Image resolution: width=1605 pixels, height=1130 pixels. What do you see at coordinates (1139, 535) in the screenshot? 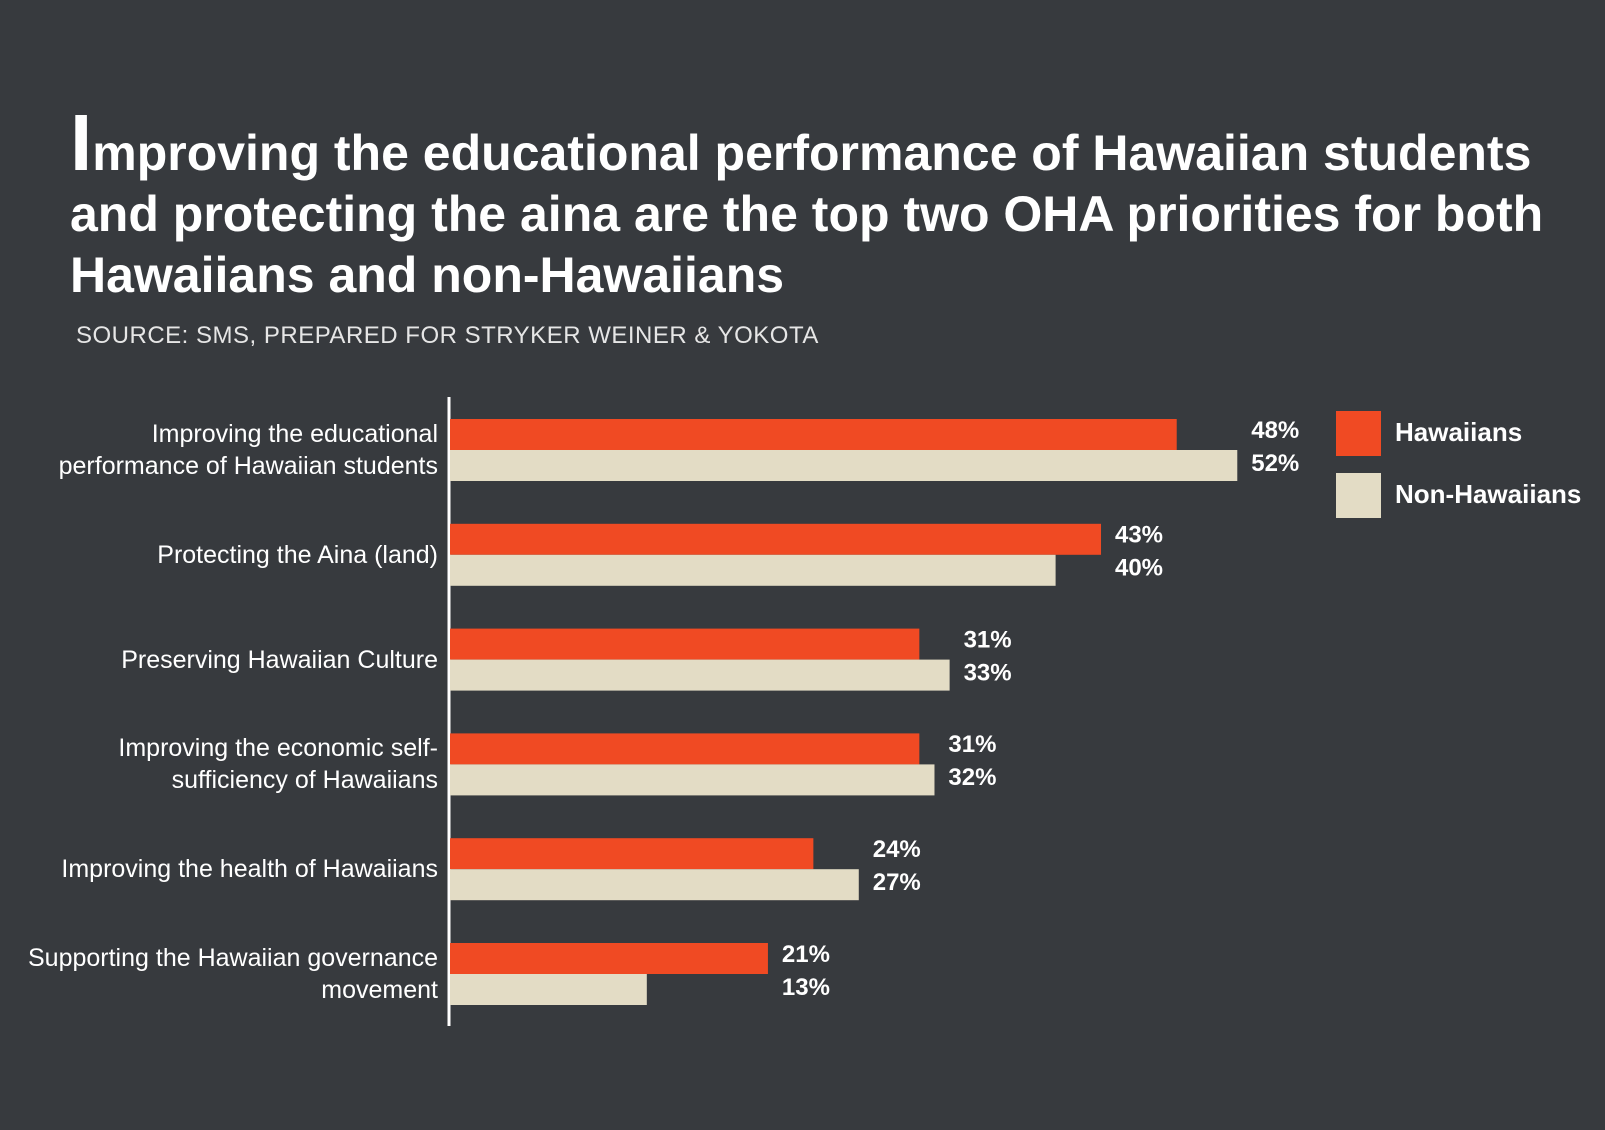
I see `value-label: 43%` at bounding box center [1139, 535].